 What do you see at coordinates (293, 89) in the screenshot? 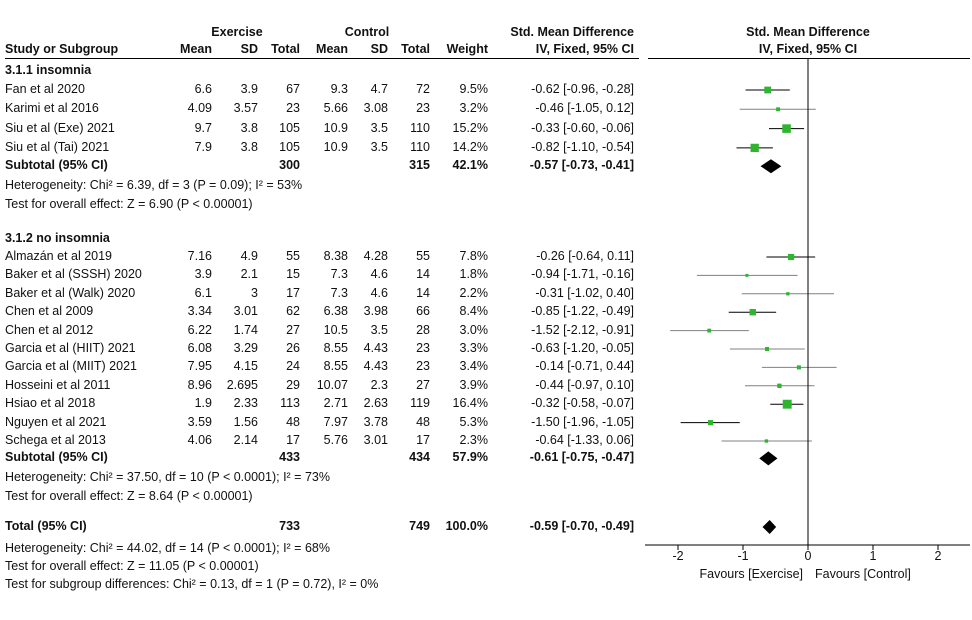
I see `cell-total-exercise: 67` at bounding box center [293, 89].